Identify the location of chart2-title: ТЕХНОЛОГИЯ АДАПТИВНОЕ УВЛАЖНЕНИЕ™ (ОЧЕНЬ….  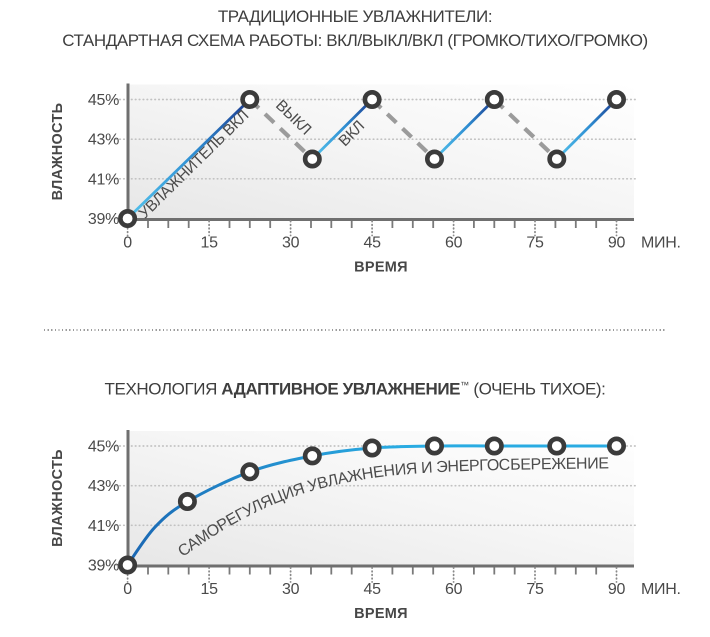
(355, 387).